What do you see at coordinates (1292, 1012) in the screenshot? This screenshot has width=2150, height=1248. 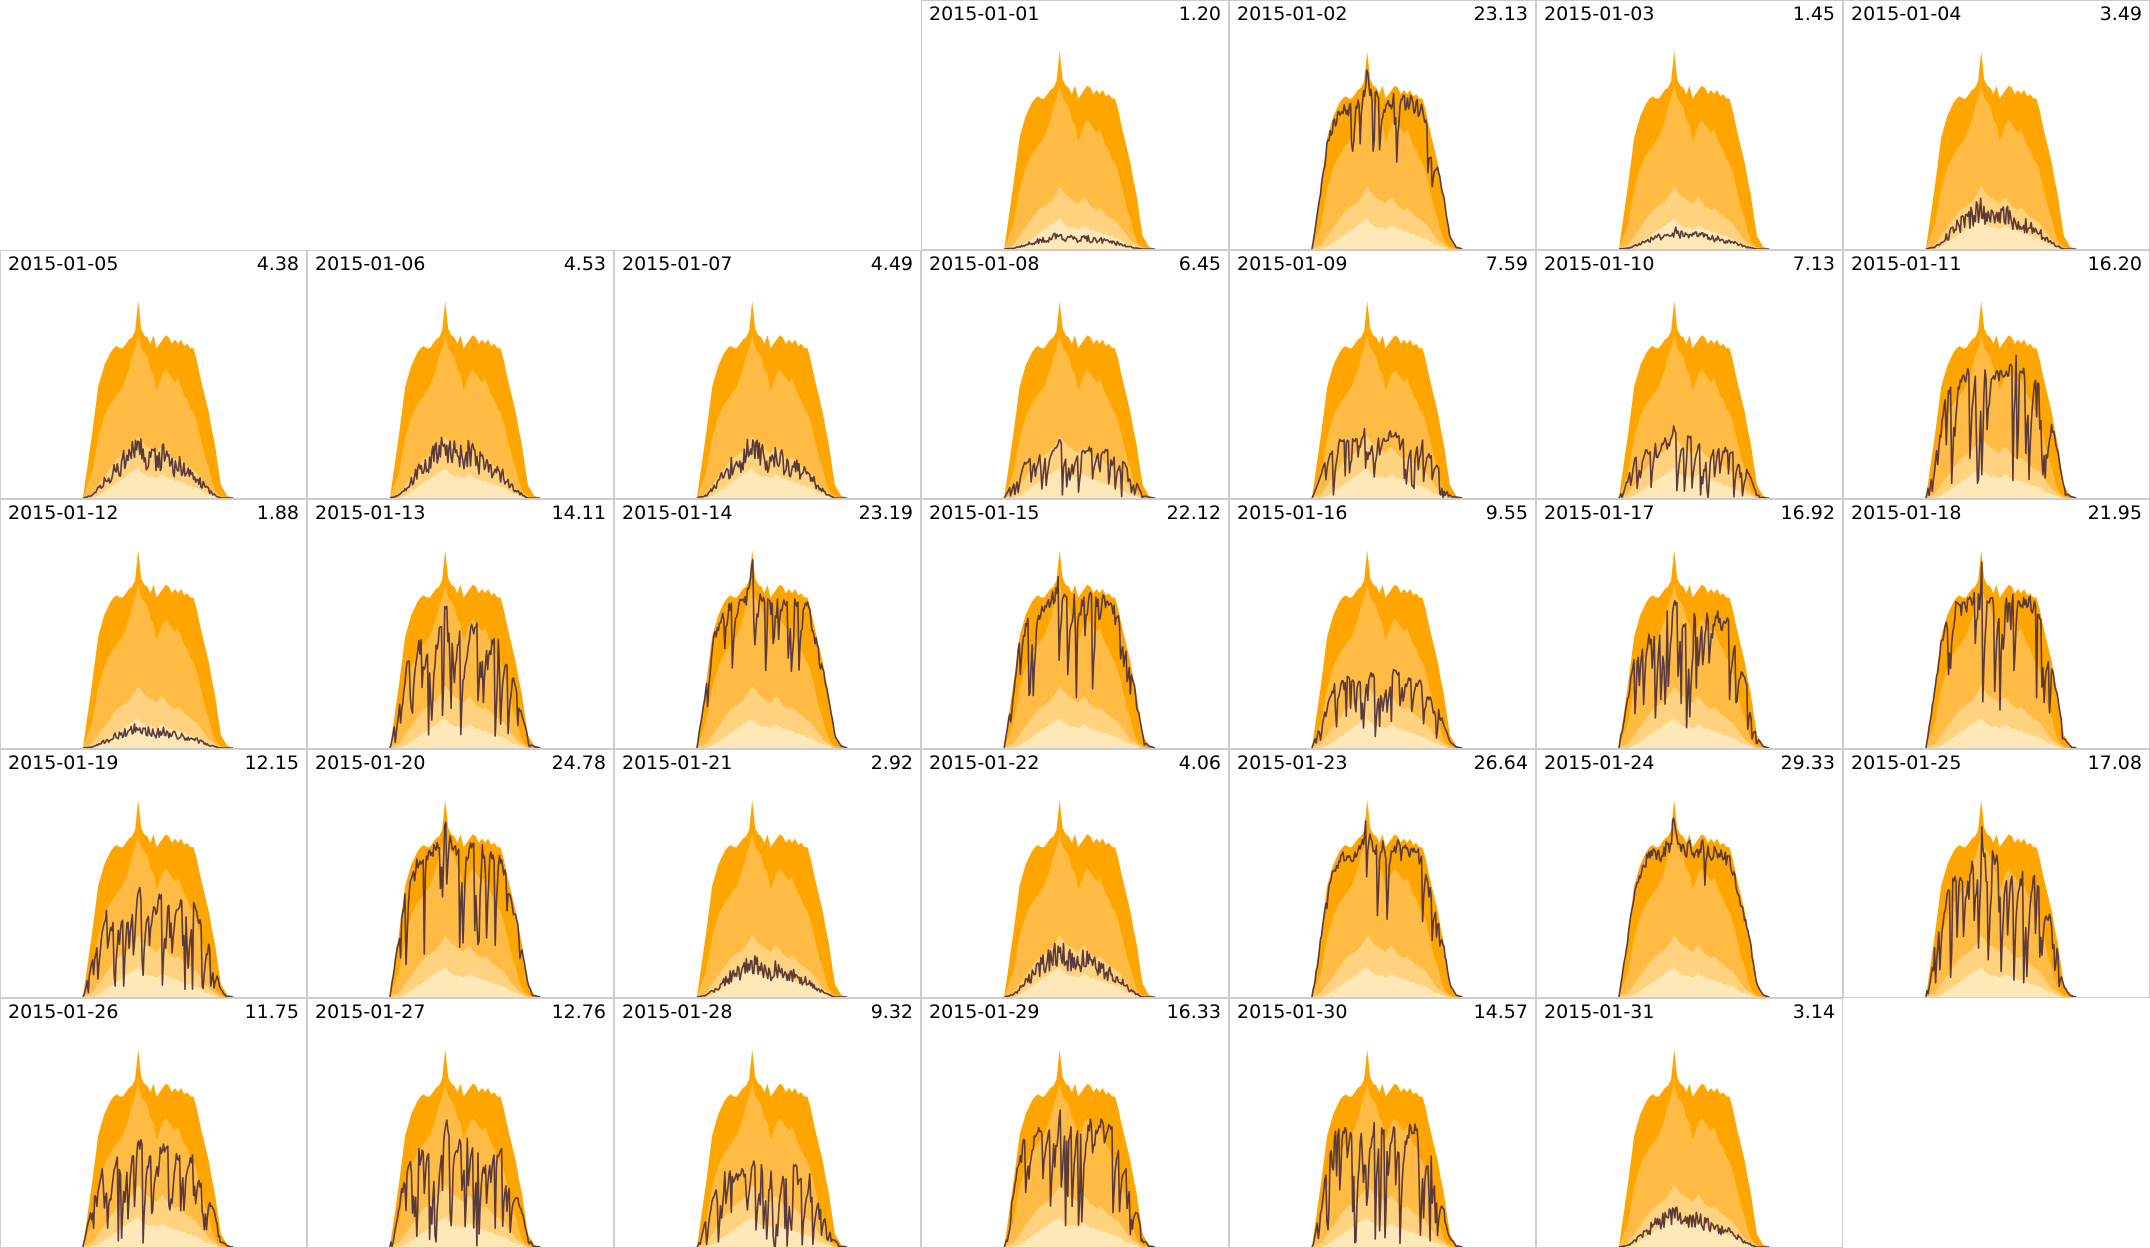 I see `day-date-label: 2015-01-30` at bounding box center [1292, 1012].